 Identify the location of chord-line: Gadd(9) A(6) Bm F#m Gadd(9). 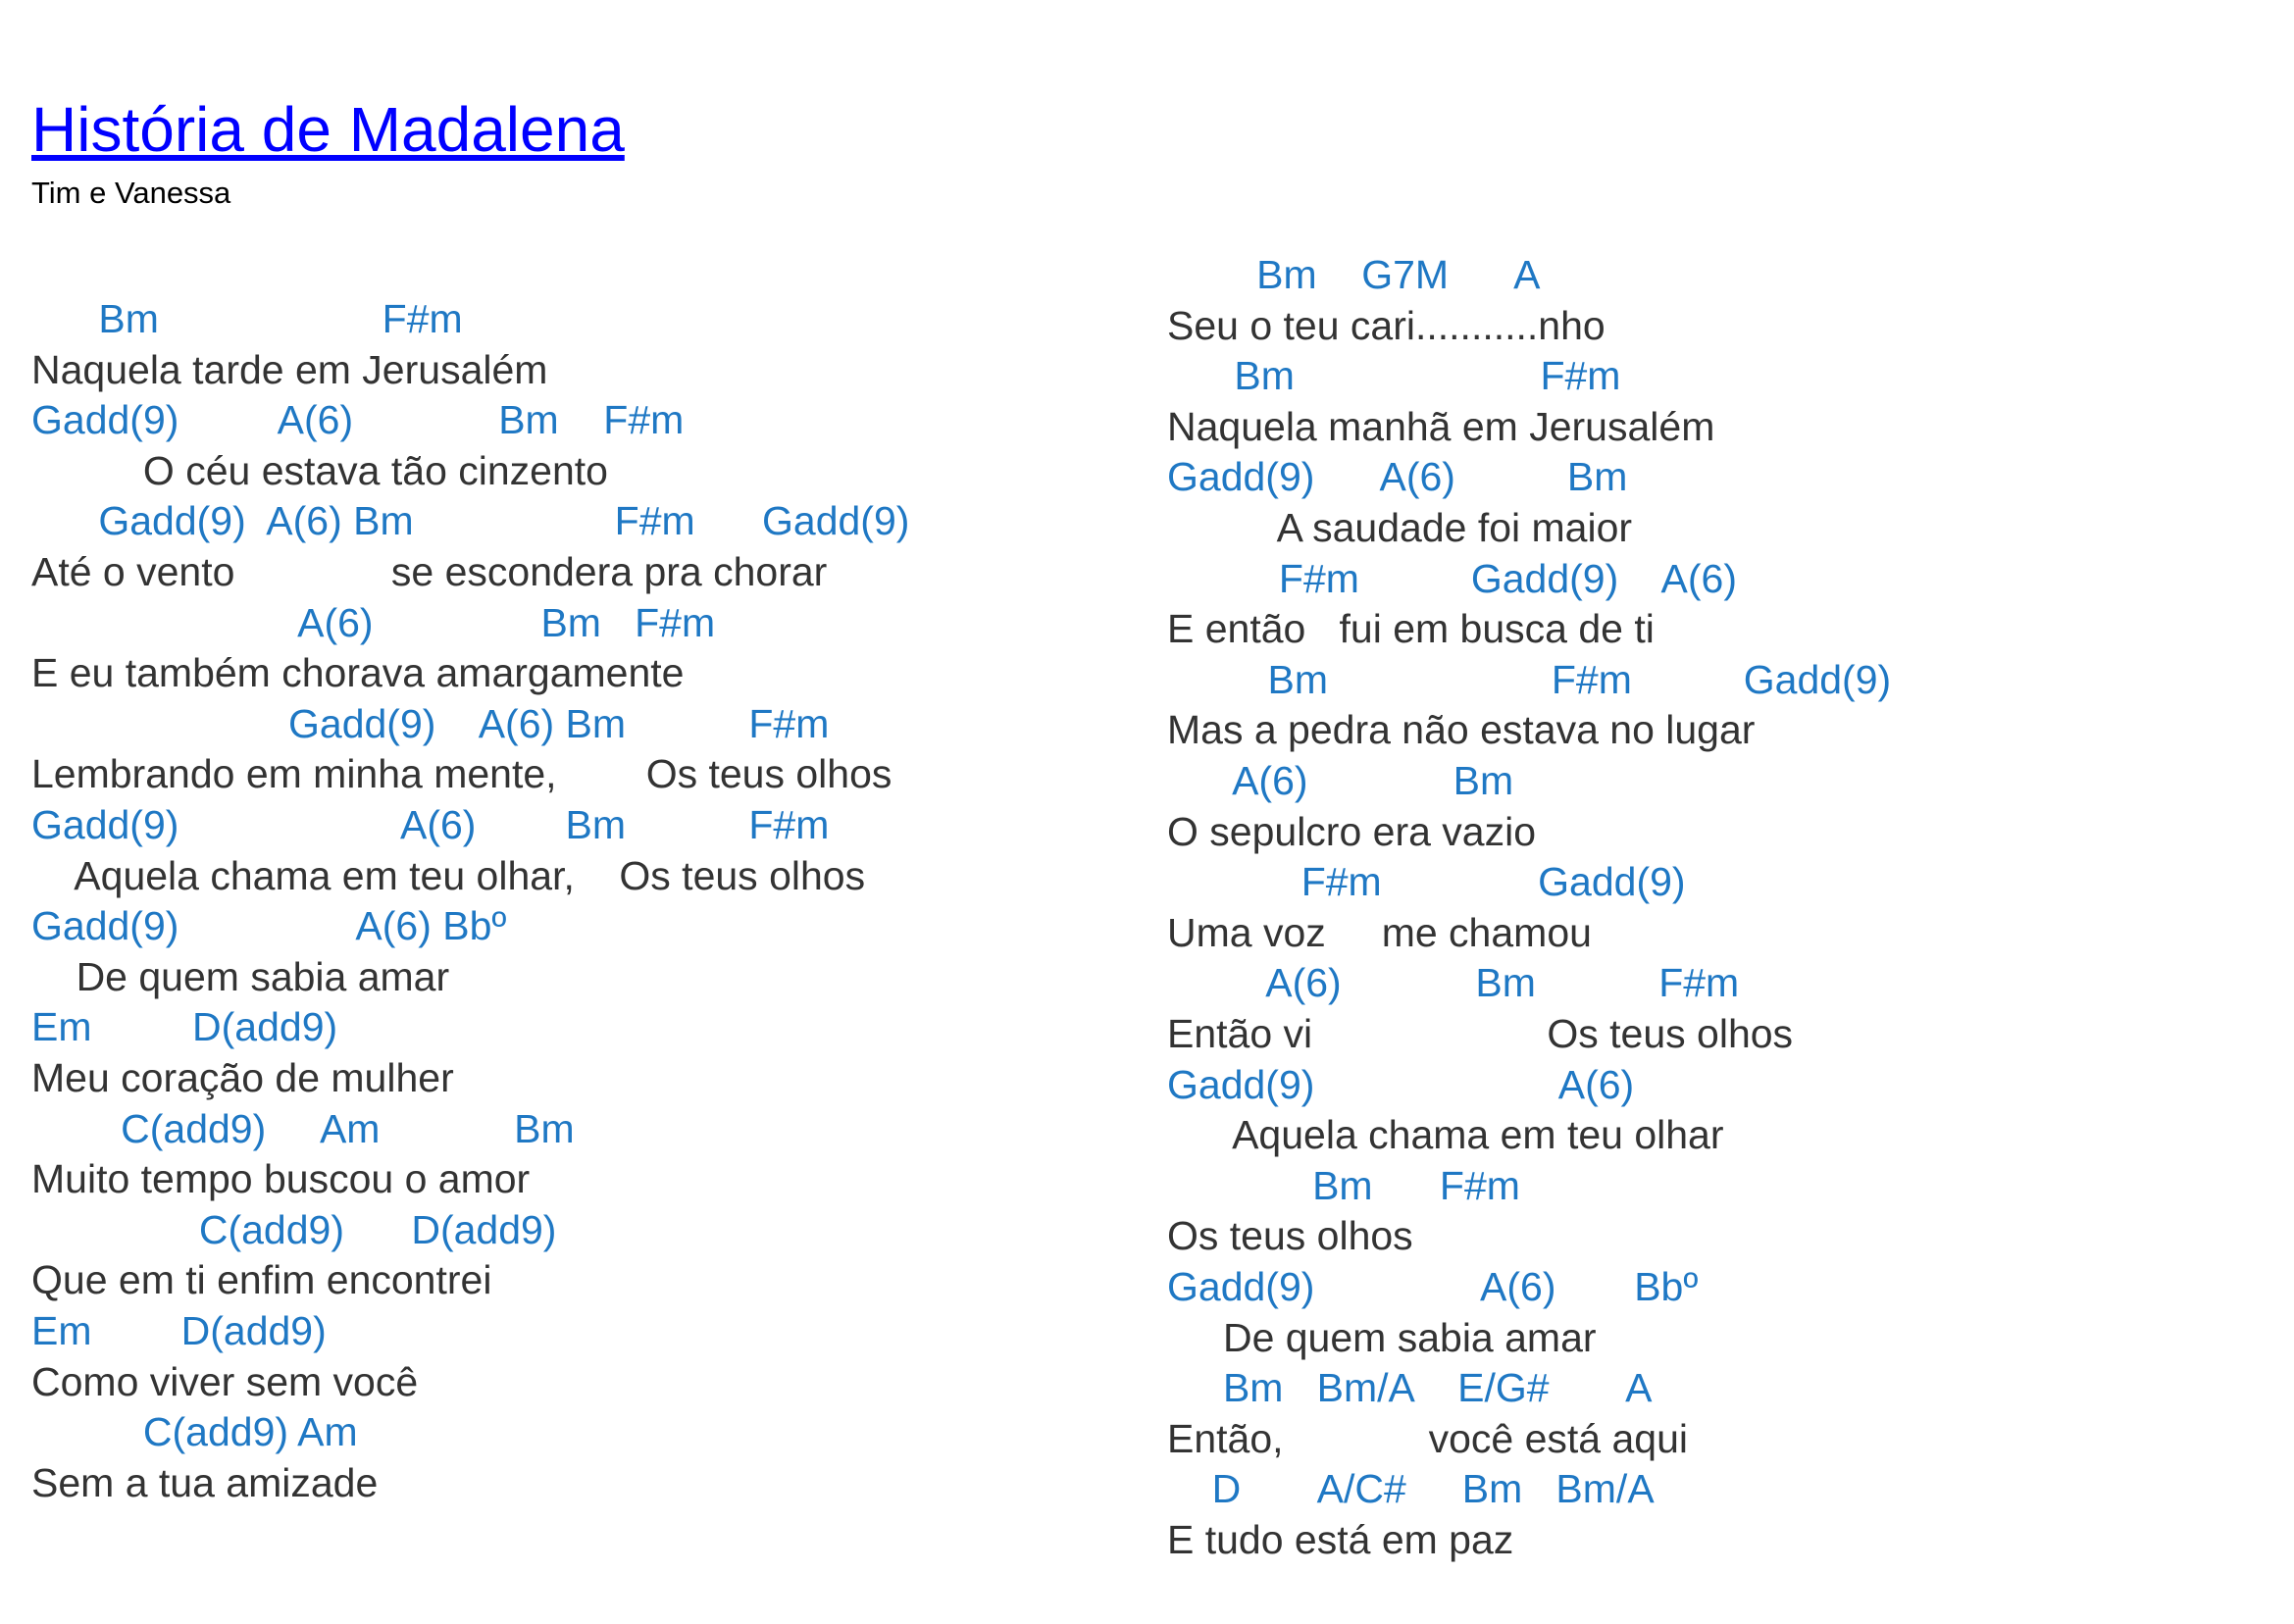
(470, 521).